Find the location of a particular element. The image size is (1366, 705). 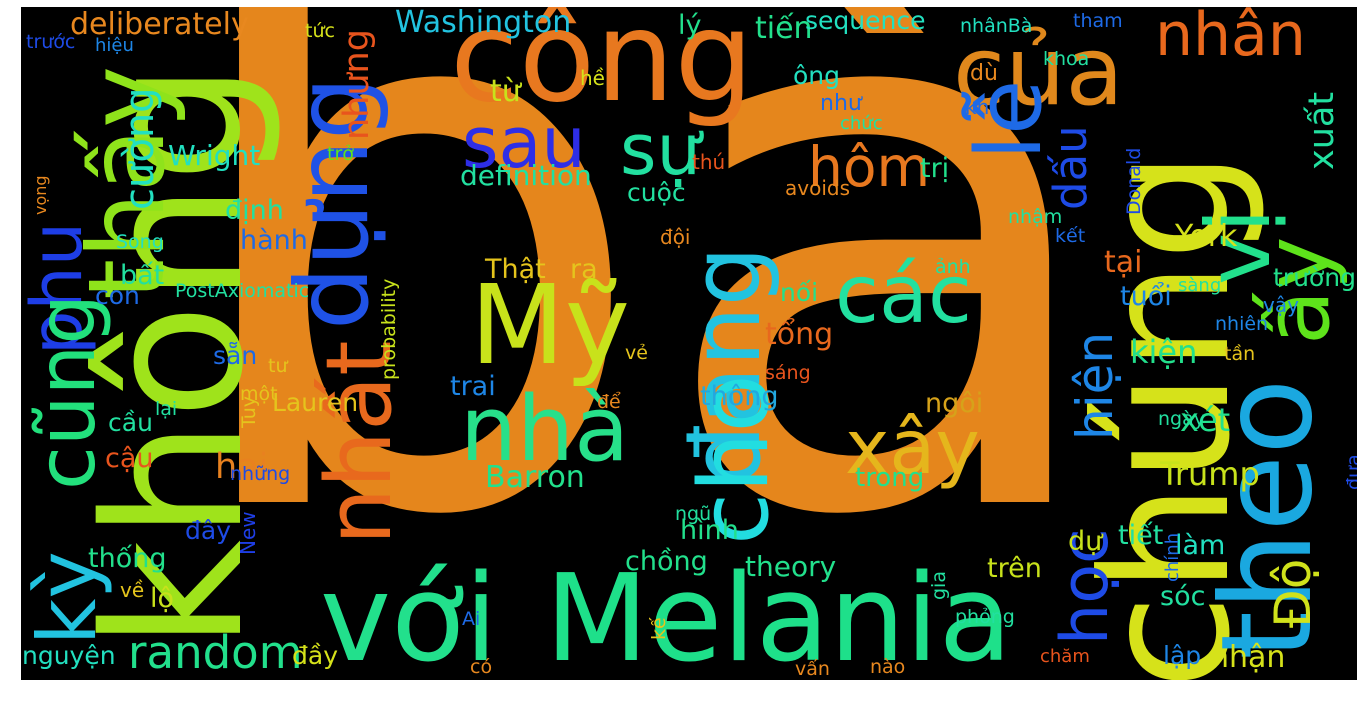

word-91: về is located at coordinates (132, 590).